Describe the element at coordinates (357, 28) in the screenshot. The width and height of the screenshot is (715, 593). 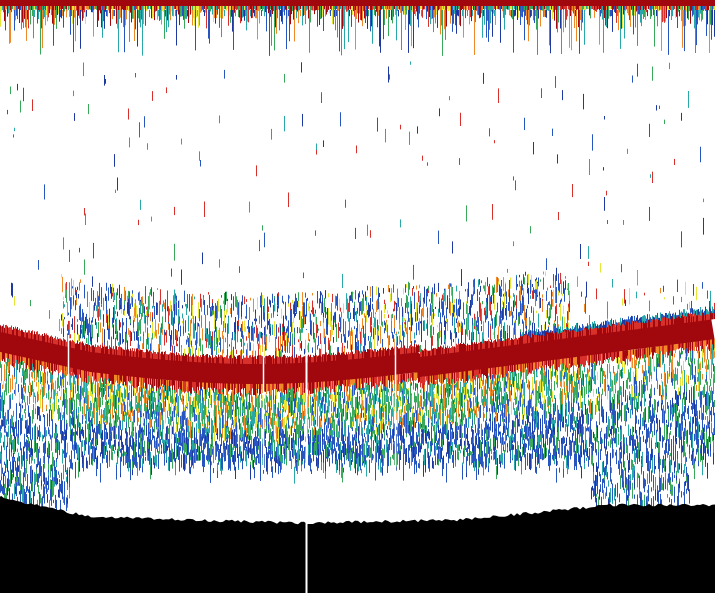
I see `surface-noise-band` at that location.